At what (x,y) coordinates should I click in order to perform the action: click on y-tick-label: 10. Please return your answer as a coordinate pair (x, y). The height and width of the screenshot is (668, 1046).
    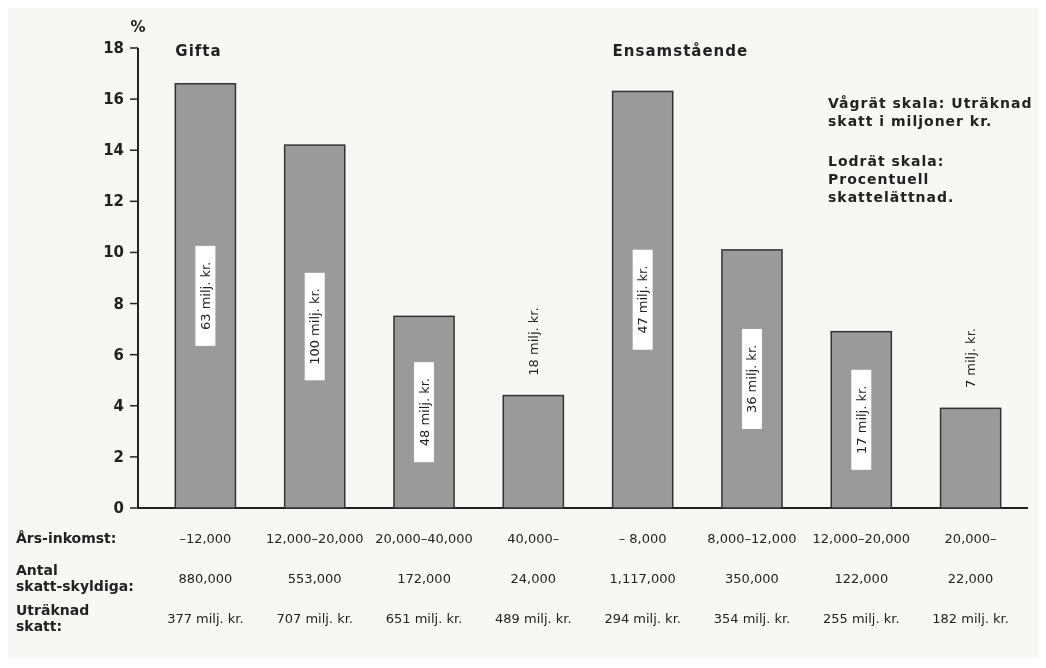
    Looking at the image, I should click on (113, 252).